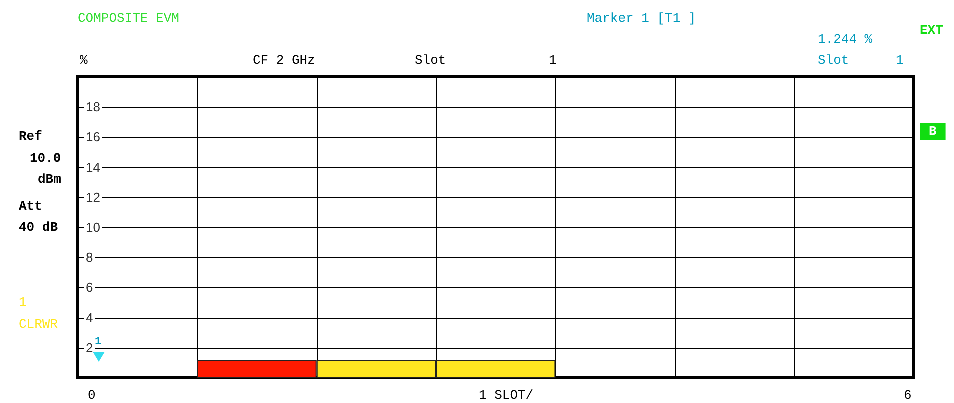 Image resolution: width=954 pixels, height=403 pixels. I want to click on text: dBm, so click(50, 179).